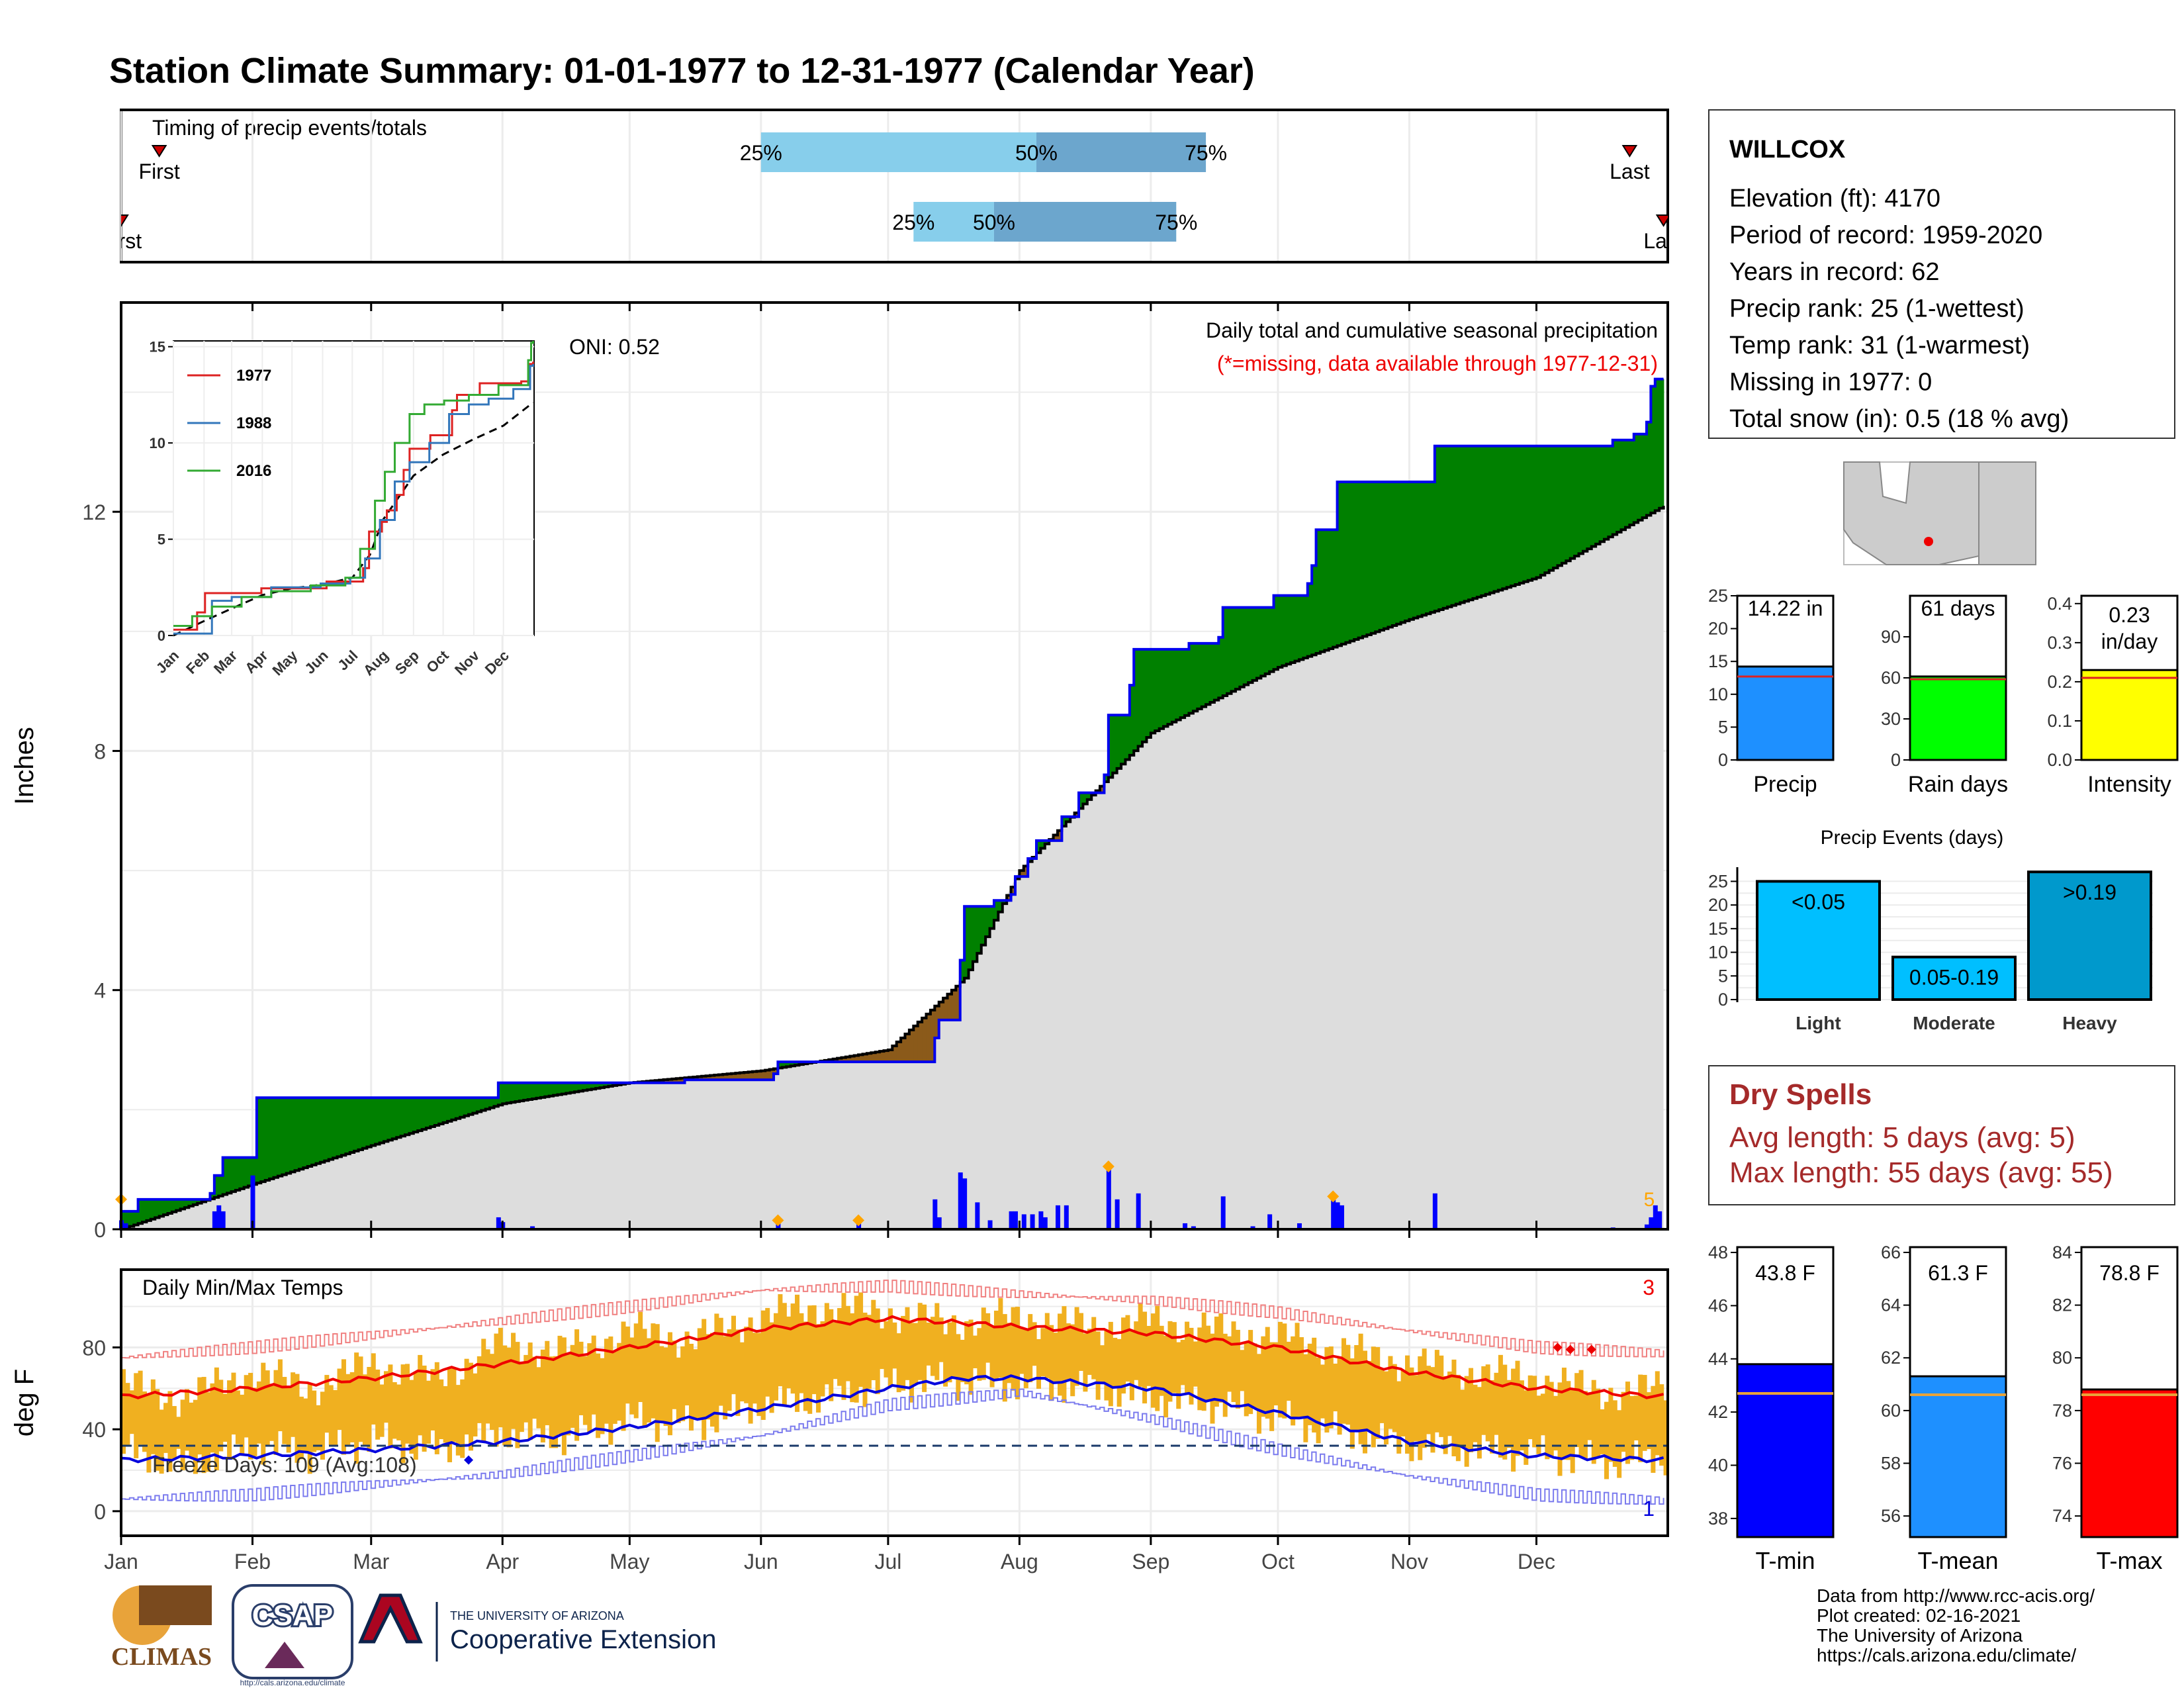 Image resolution: width=2184 pixels, height=1688 pixels. What do you see at coordinates (2129, 1560) in the screenshot?
I see `temp-bar-label: T-max` at bounding box center [2129, 1560].